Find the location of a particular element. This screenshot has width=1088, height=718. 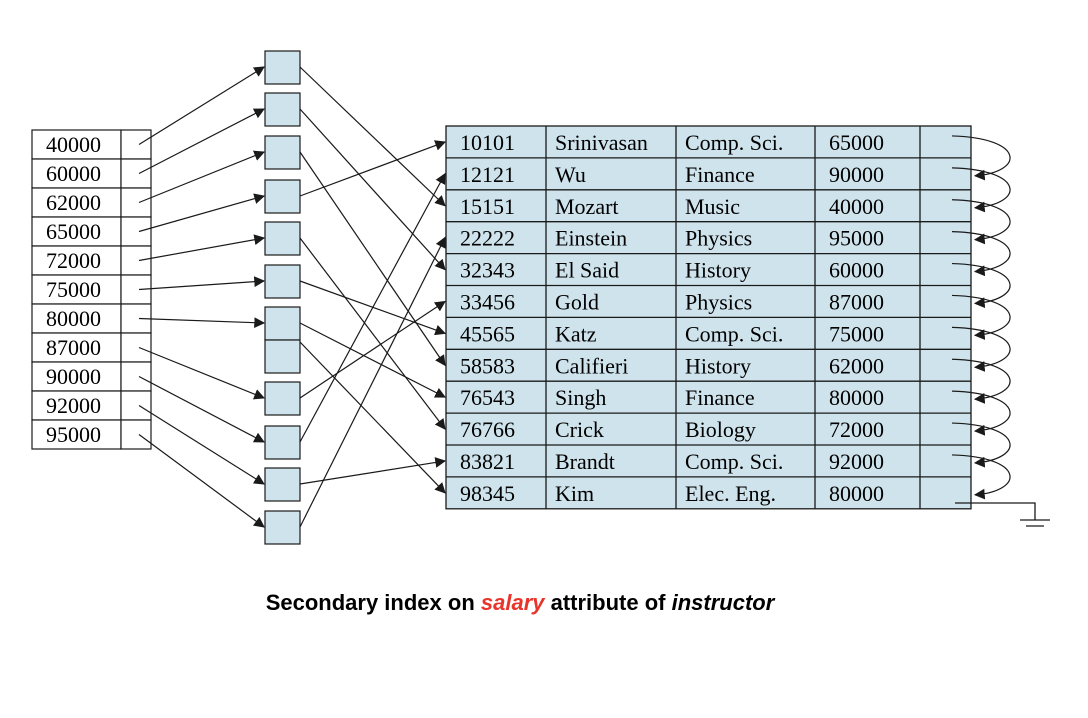

index-key: 40000 is located at coordinates (73, 144).